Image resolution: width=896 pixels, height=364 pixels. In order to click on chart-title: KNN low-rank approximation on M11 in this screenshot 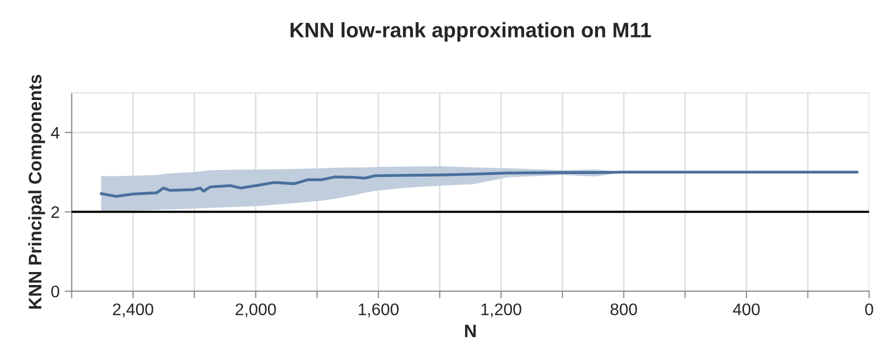, I will do `click(470, 32)`.